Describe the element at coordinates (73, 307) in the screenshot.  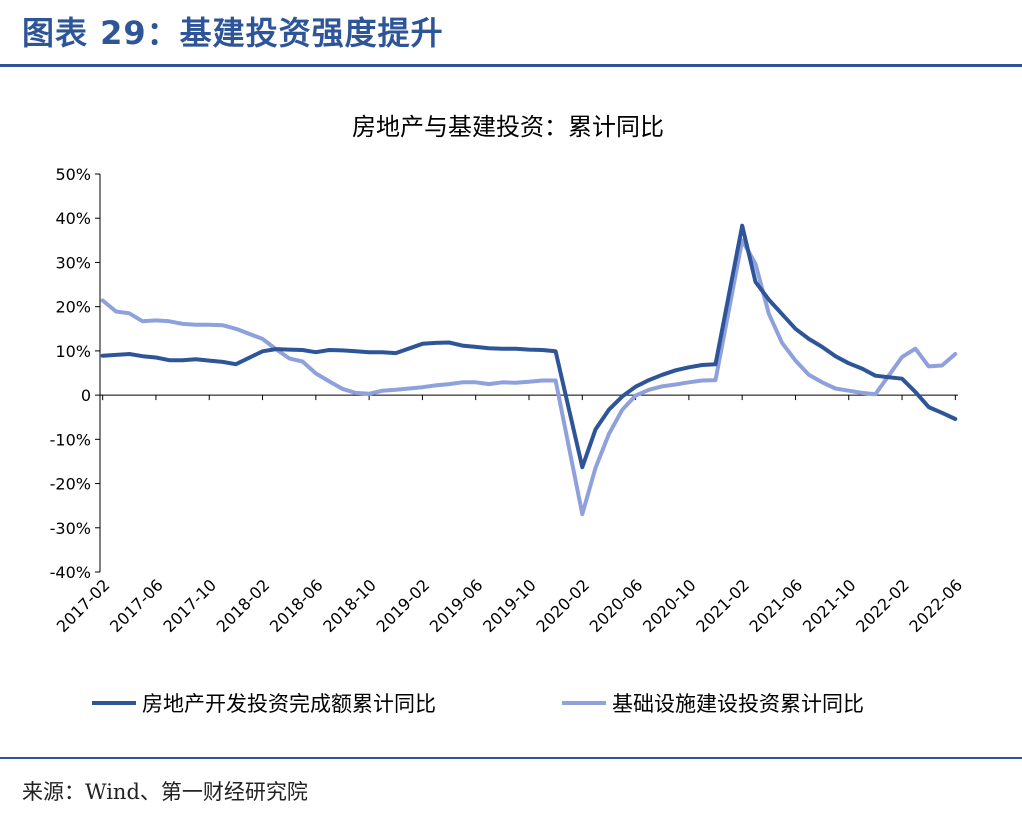
I see `y-tick-label: 20%` at that location.